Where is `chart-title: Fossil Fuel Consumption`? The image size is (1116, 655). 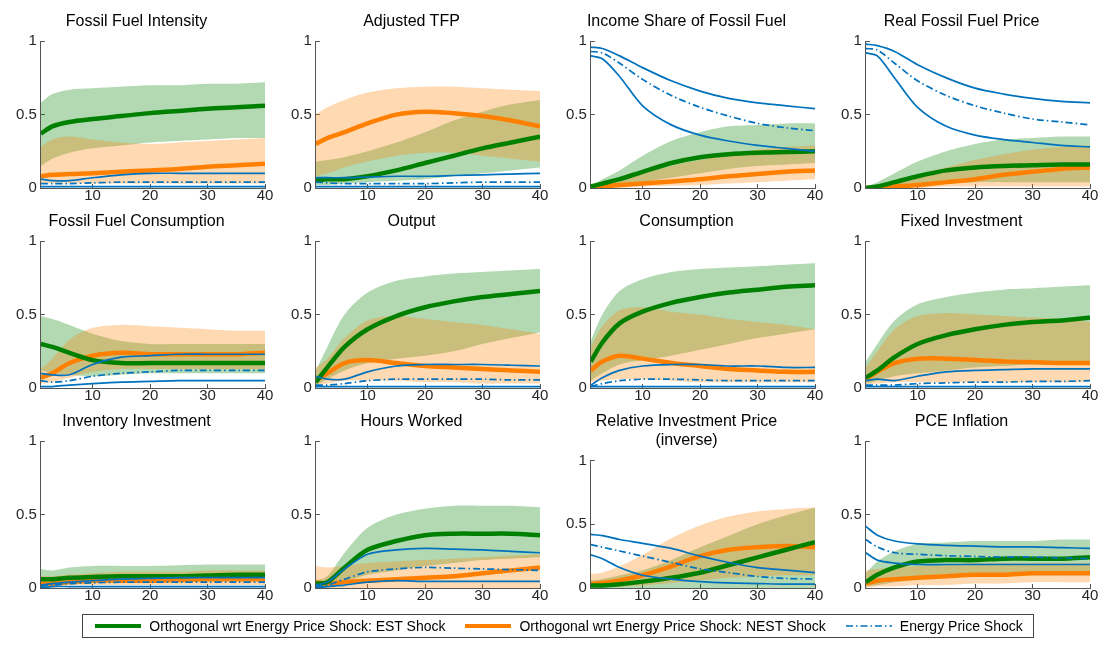 chart-title: Fossil Fuel Consumption is located at coordinates (136, 221).